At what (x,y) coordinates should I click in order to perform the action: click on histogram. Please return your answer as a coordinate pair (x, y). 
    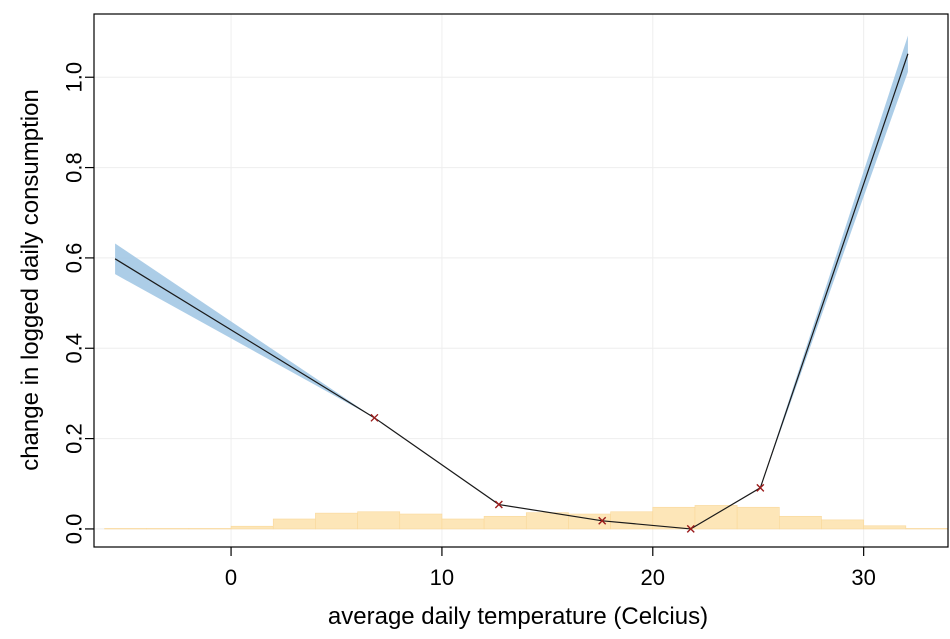
    Looking at the image, I should click on (526, 517).